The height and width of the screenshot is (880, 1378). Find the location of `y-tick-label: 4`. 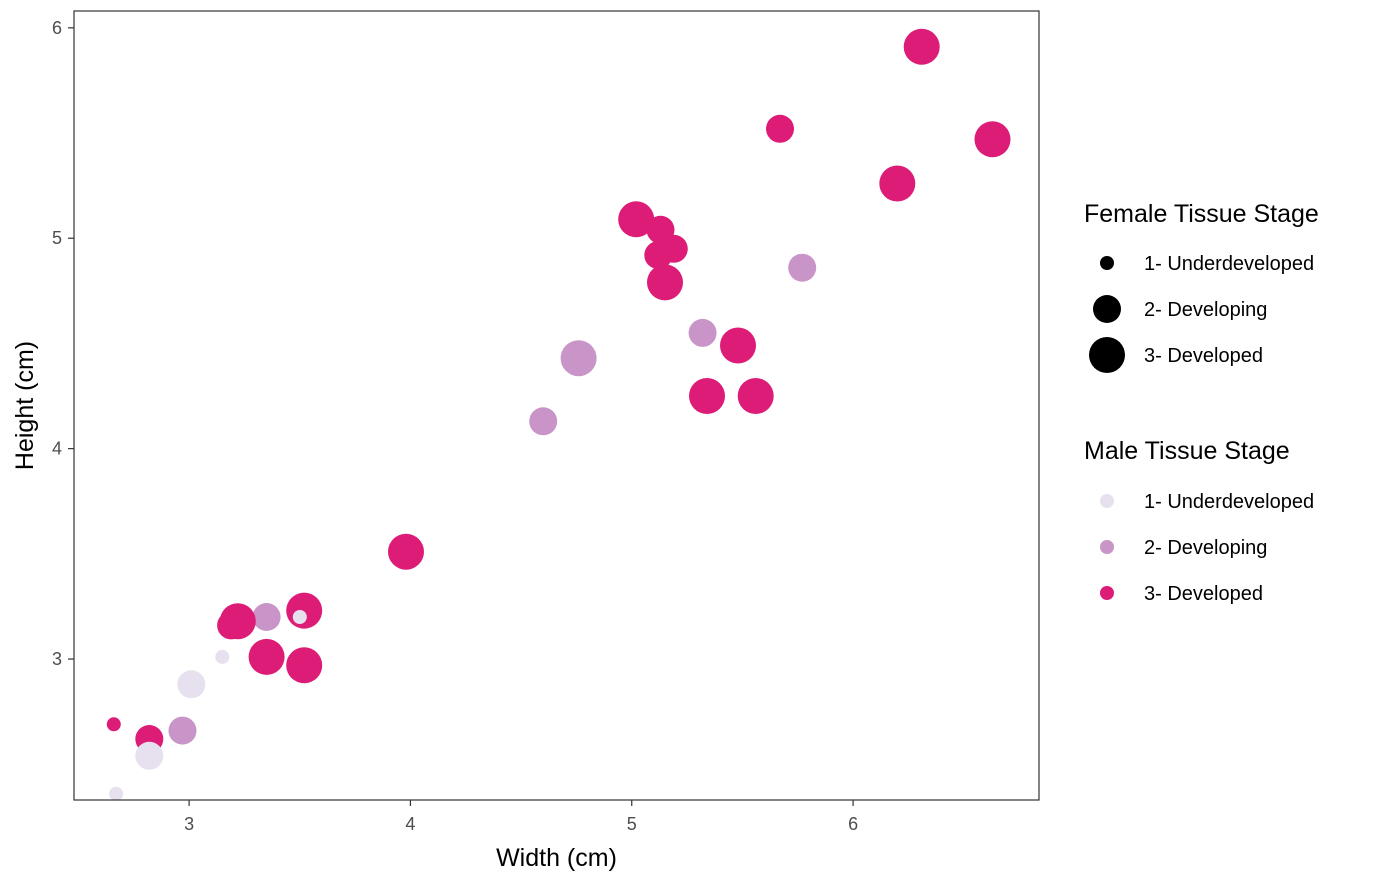

y-tick-label: 4 is located at coordinates (57, 449).